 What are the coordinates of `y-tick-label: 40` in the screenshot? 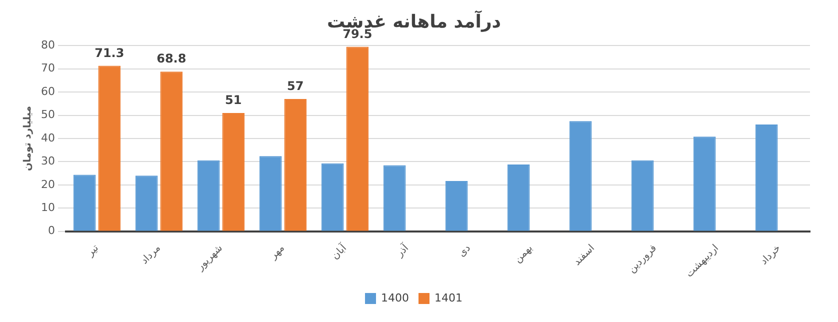 It's located at (47, 137).